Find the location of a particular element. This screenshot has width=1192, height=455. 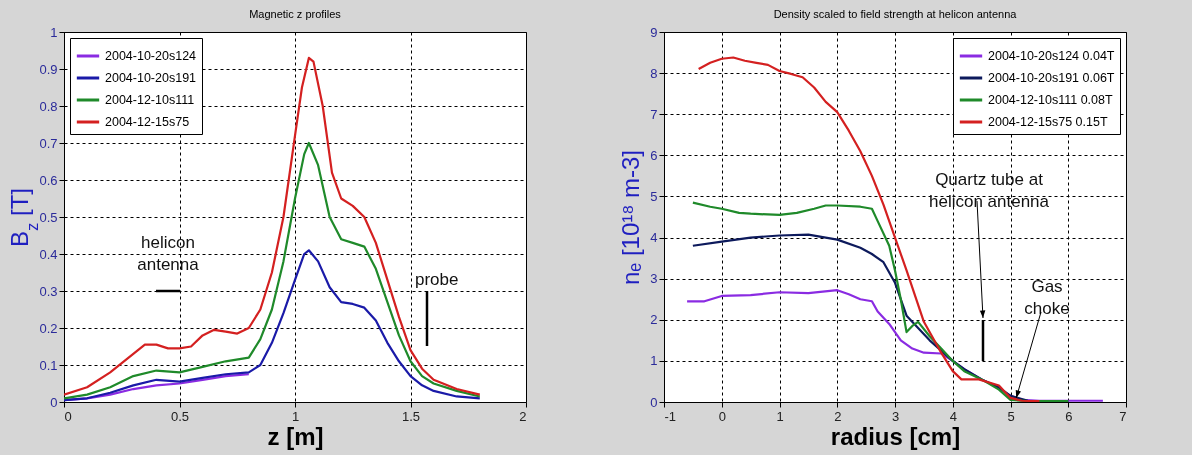

legend-label: 2004-10-20s191 is located at coordinates (151, 78).